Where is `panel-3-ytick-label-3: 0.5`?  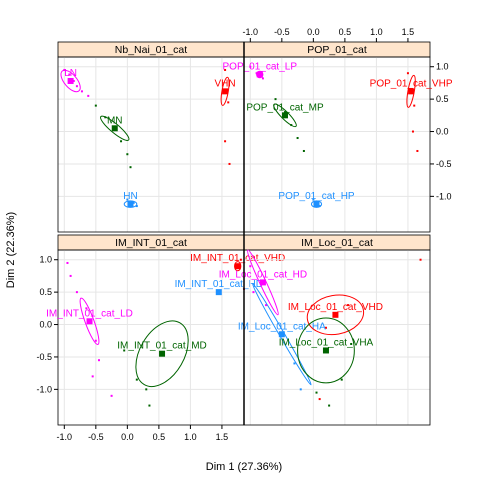
panel-3-ytick-label-3: 0.5 is located at coordinates (45, 292).